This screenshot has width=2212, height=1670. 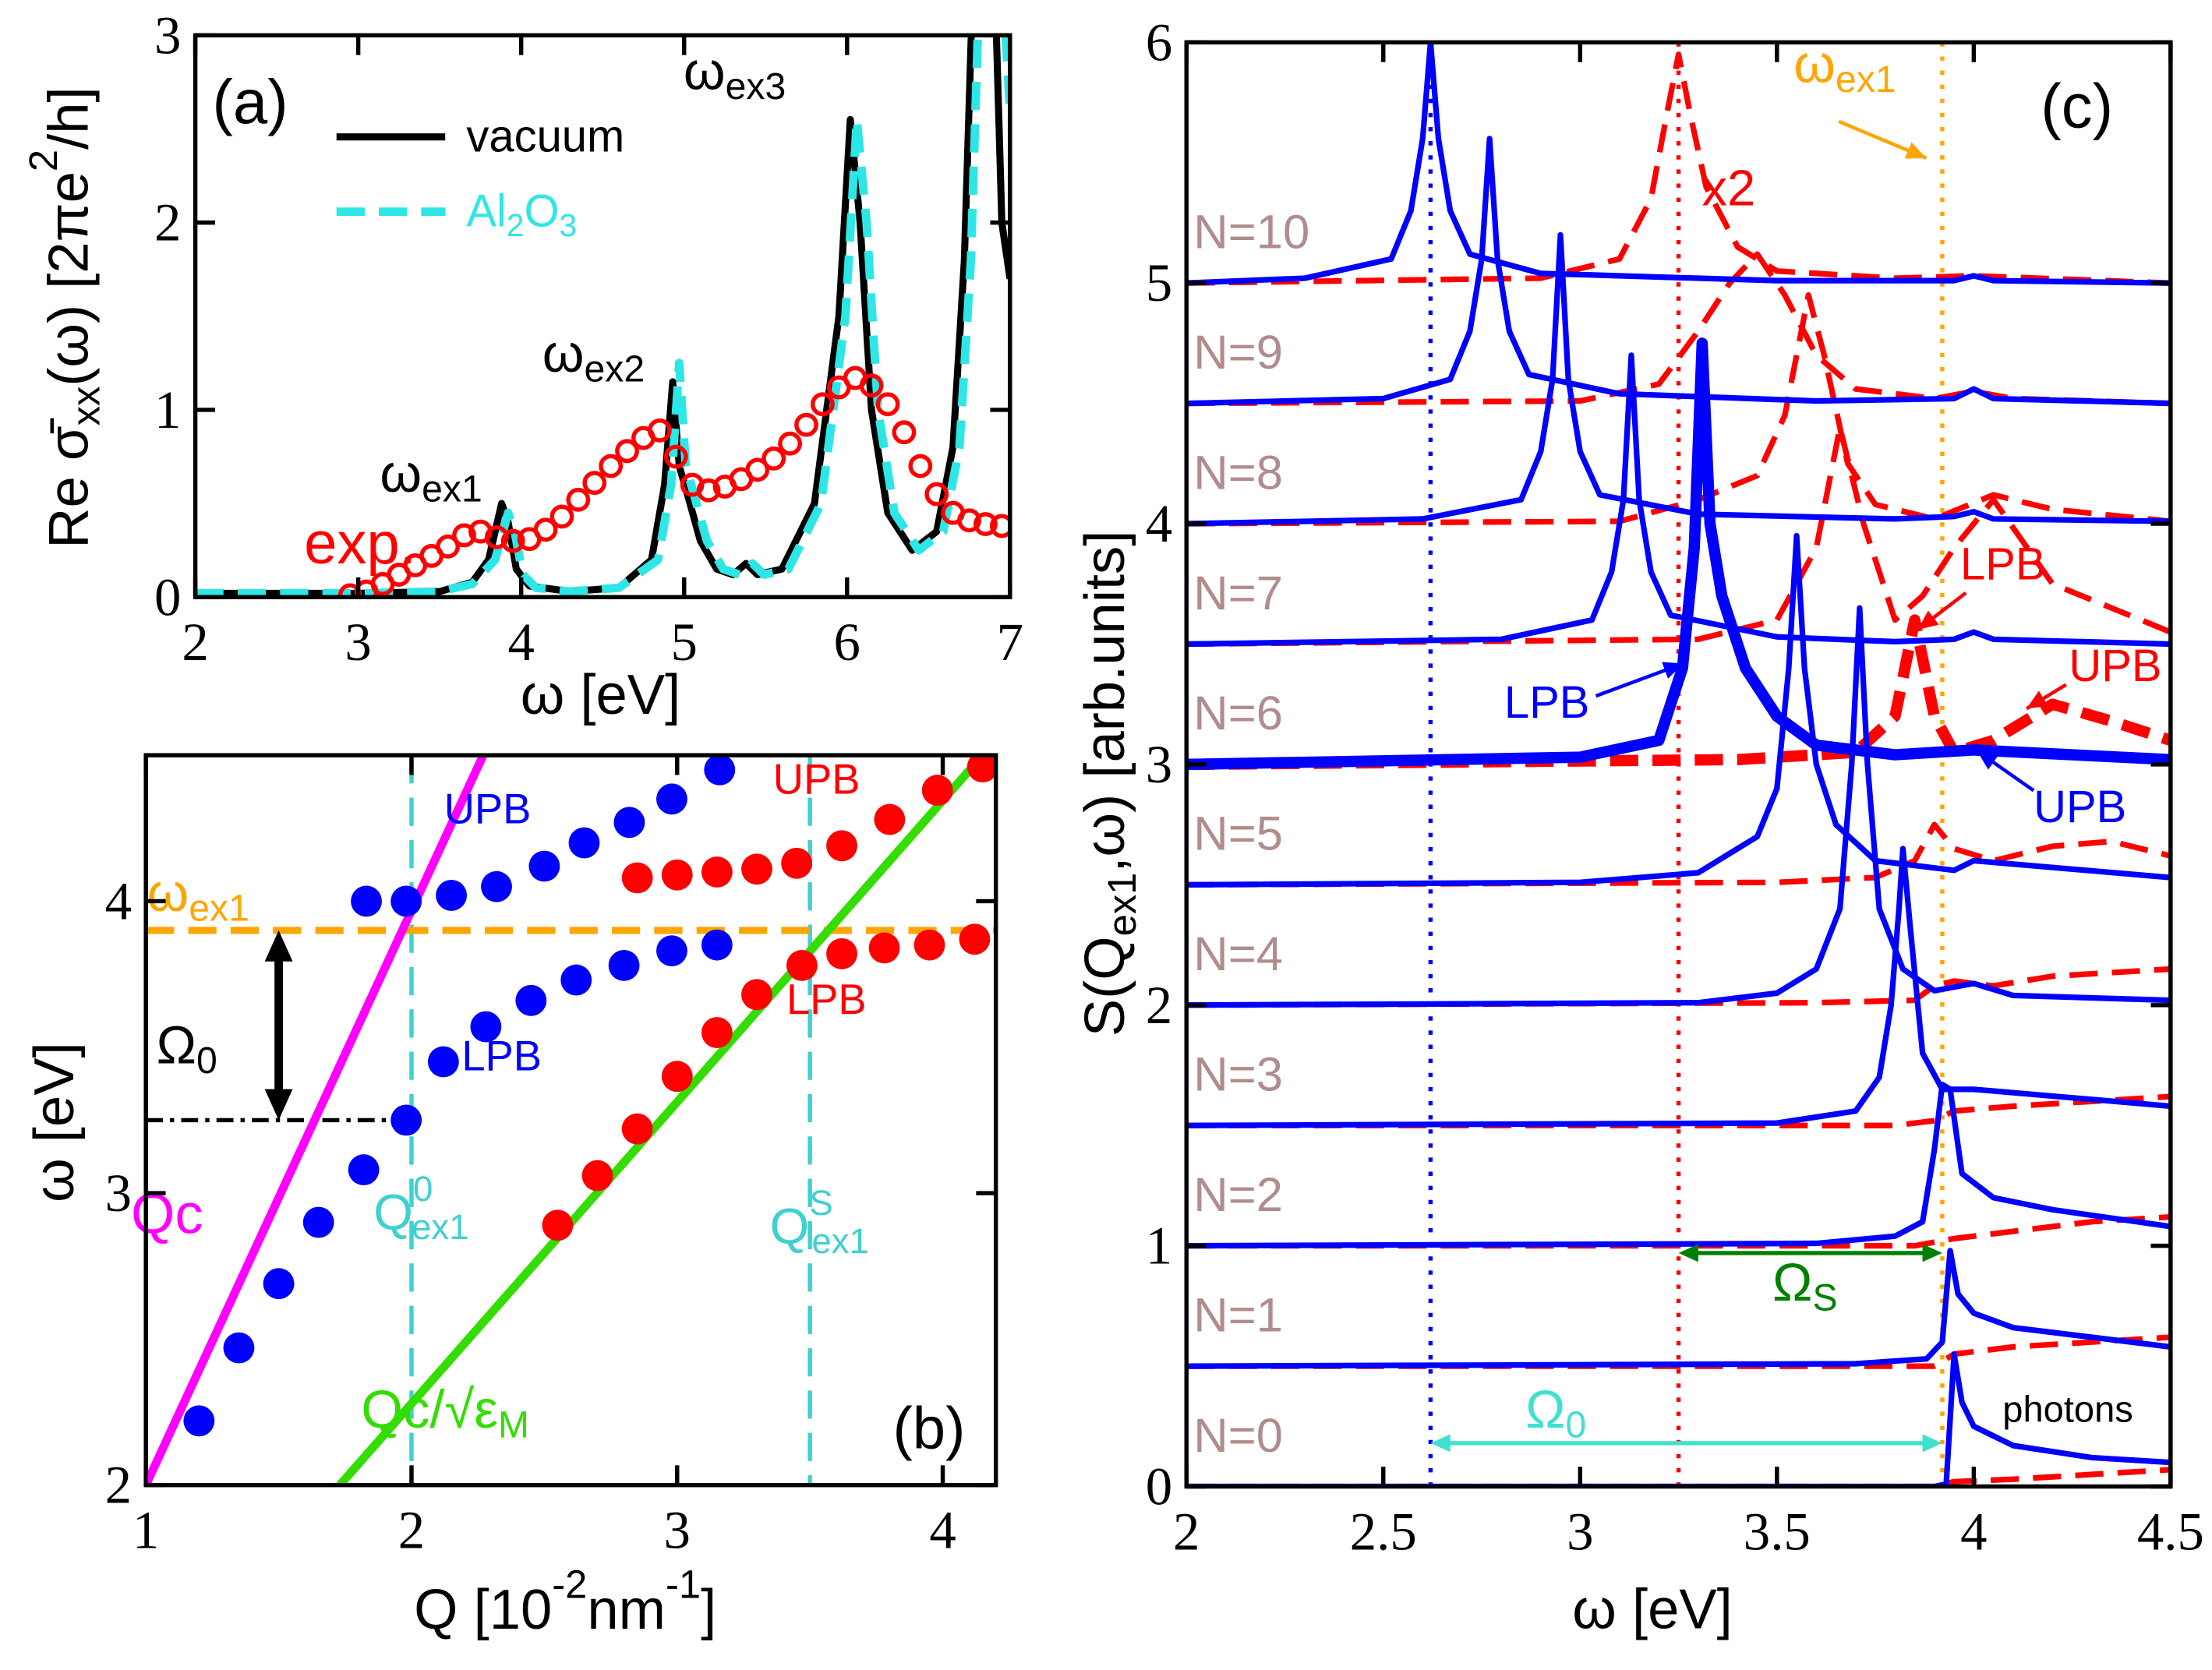 I want to click on x-tick-label: 6, so click(x=847, y=642).